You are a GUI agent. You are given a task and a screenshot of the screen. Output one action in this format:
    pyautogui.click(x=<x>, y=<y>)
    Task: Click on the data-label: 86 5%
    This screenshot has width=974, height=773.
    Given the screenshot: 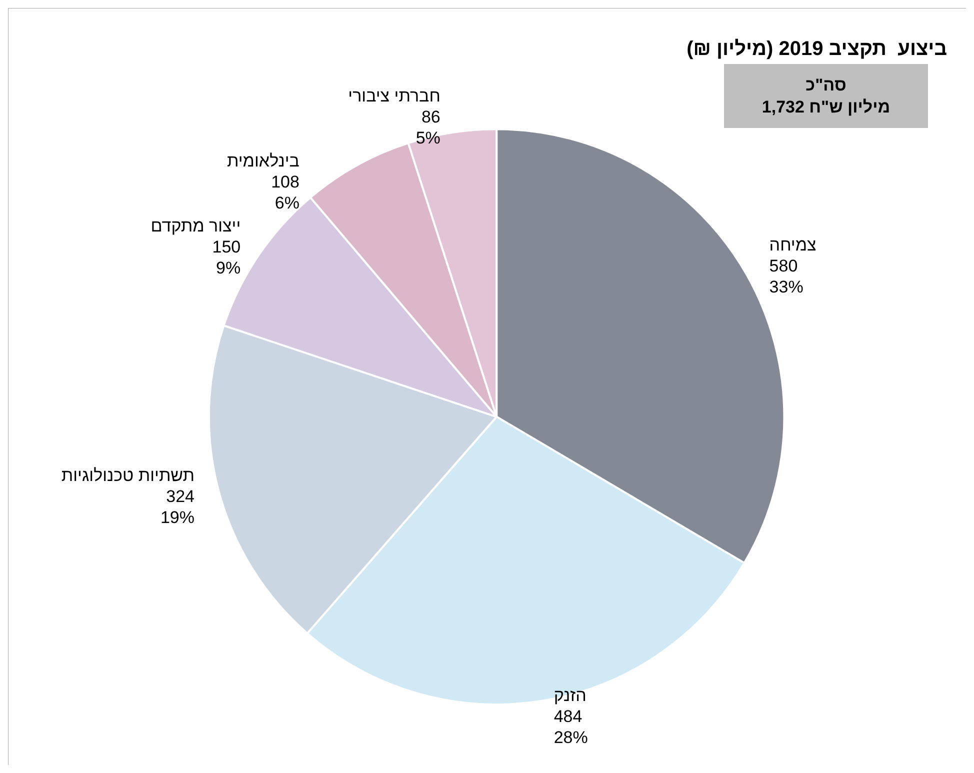 What is the action you would take?
    pyautogui.click(x=428, y=127)
    